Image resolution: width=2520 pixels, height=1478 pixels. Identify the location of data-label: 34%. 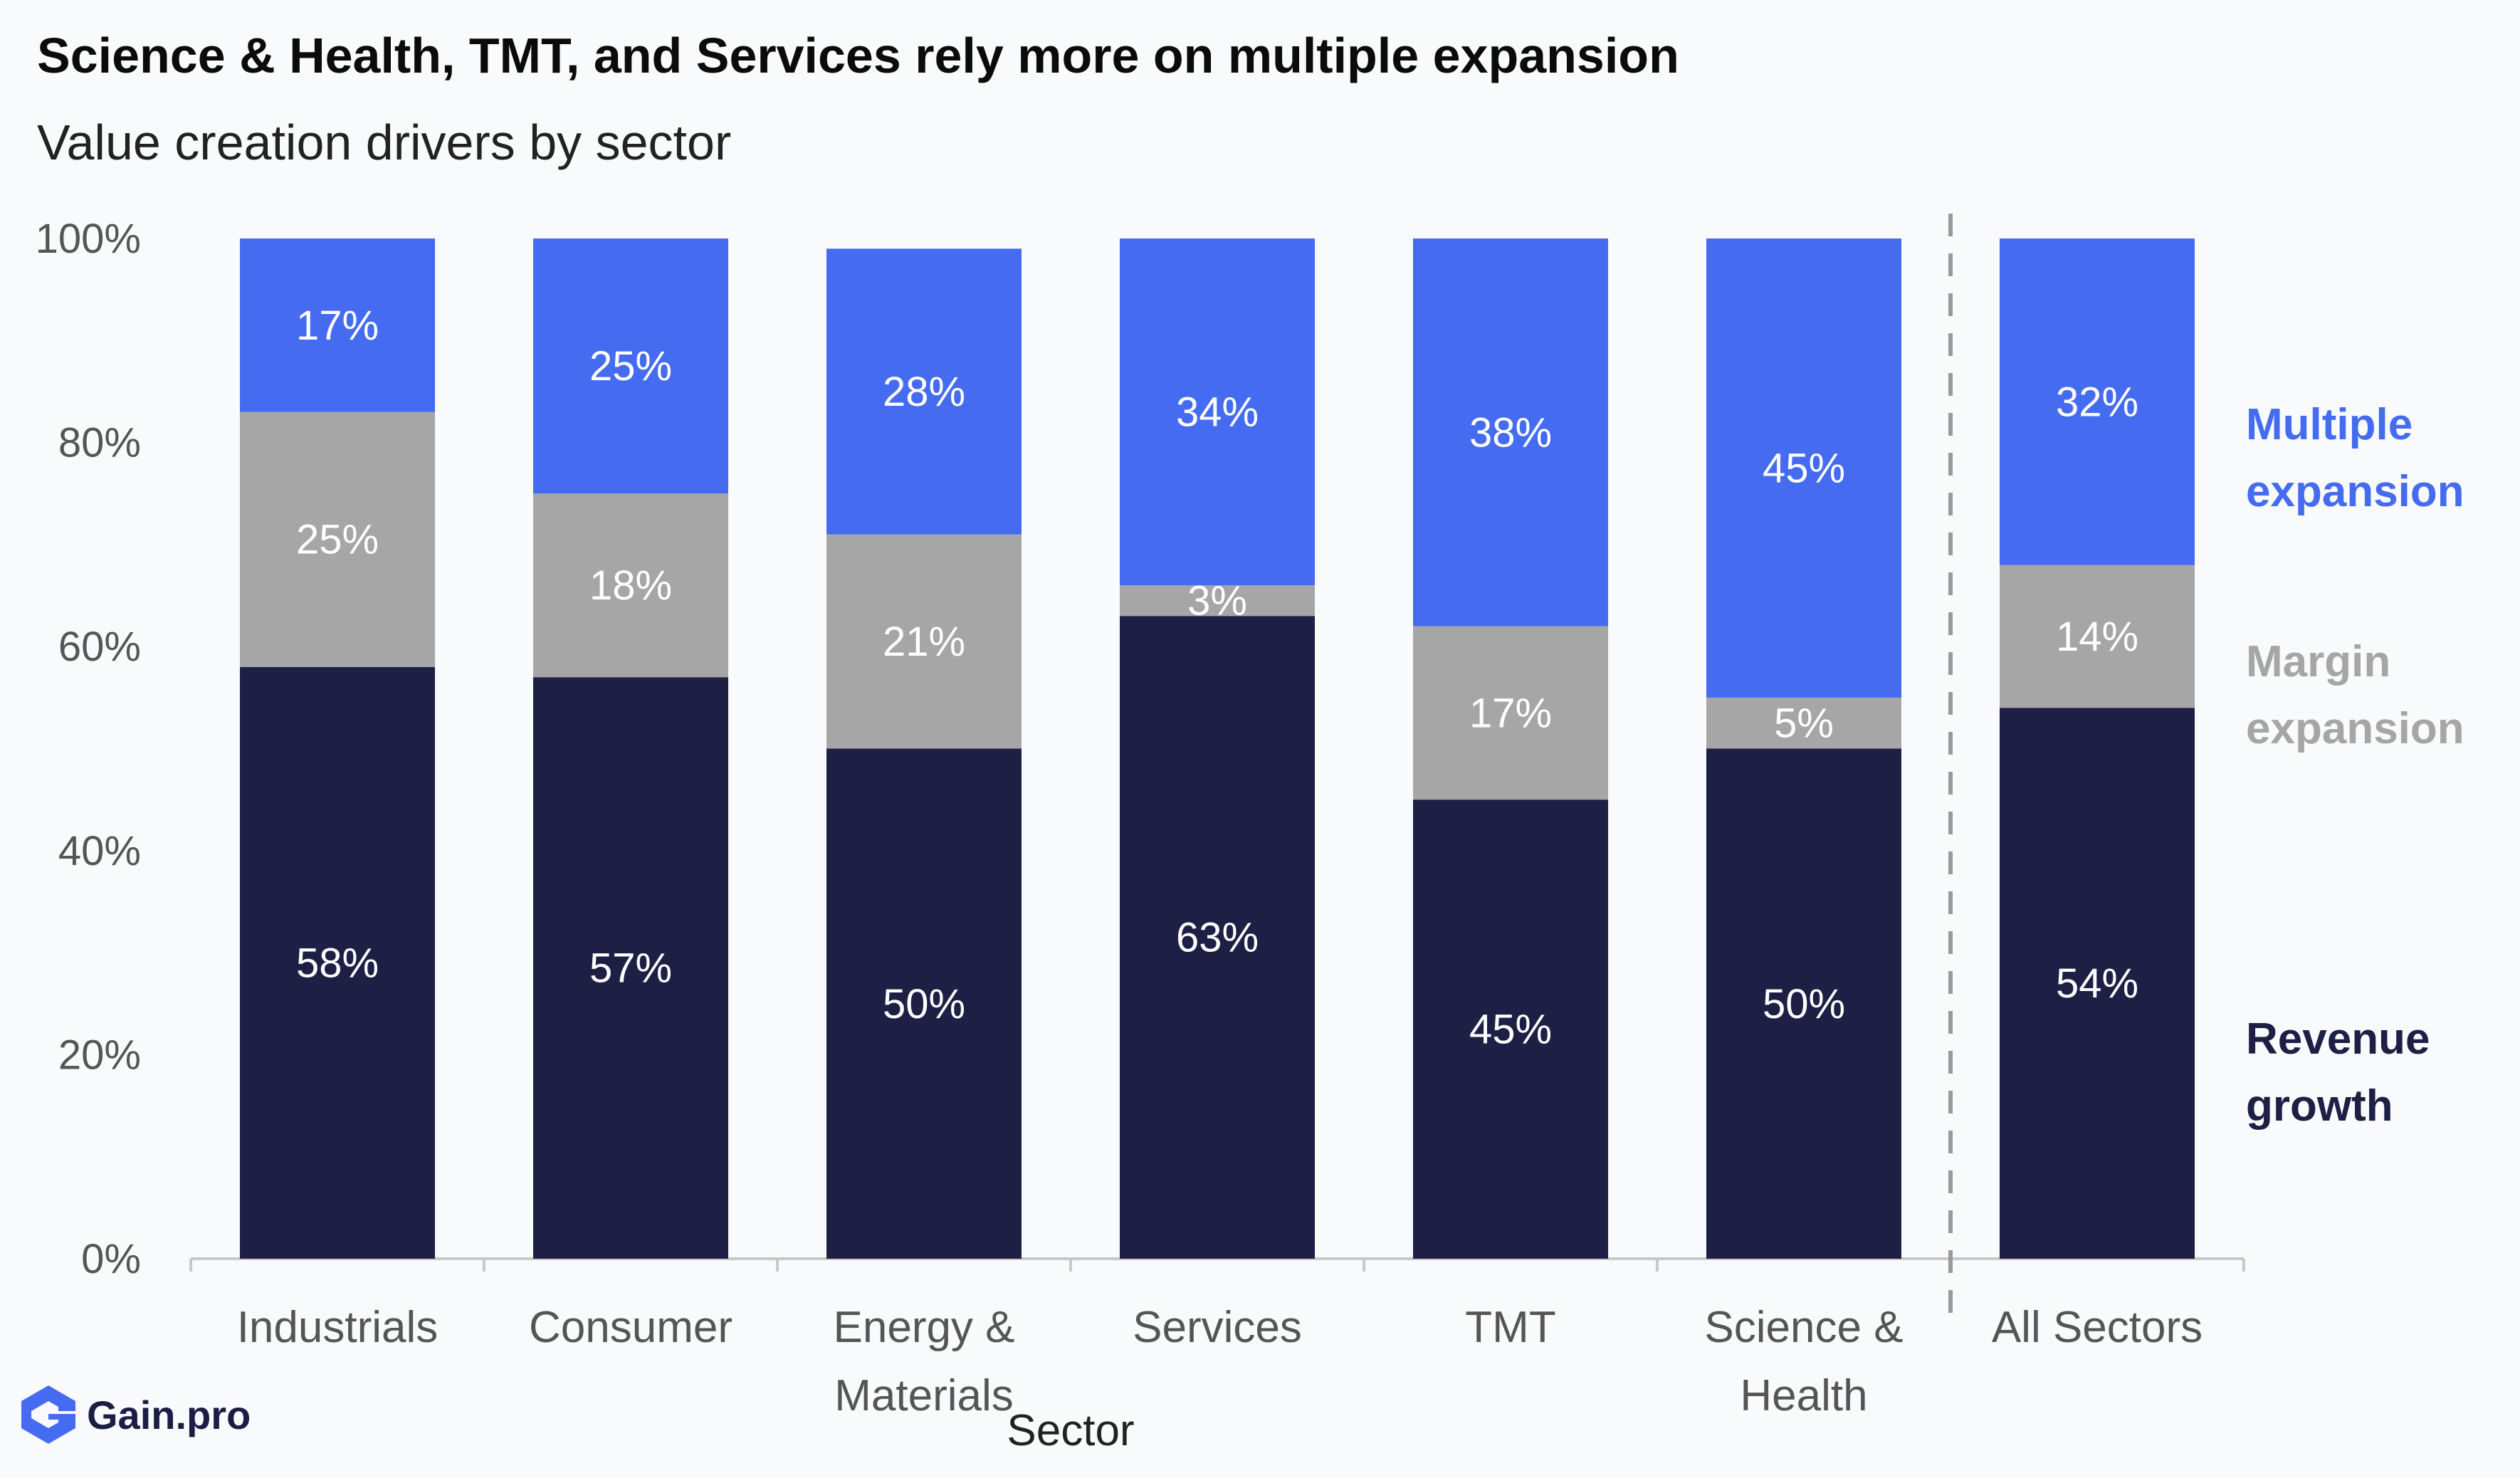
(1217, 413).